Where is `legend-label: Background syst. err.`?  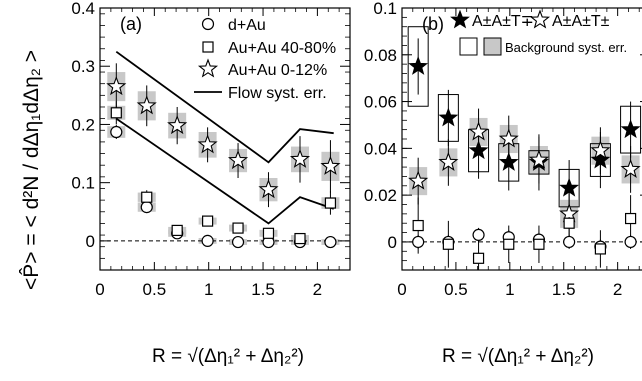
legend-label: Background syst. err. is located at coordinates (566, 47).